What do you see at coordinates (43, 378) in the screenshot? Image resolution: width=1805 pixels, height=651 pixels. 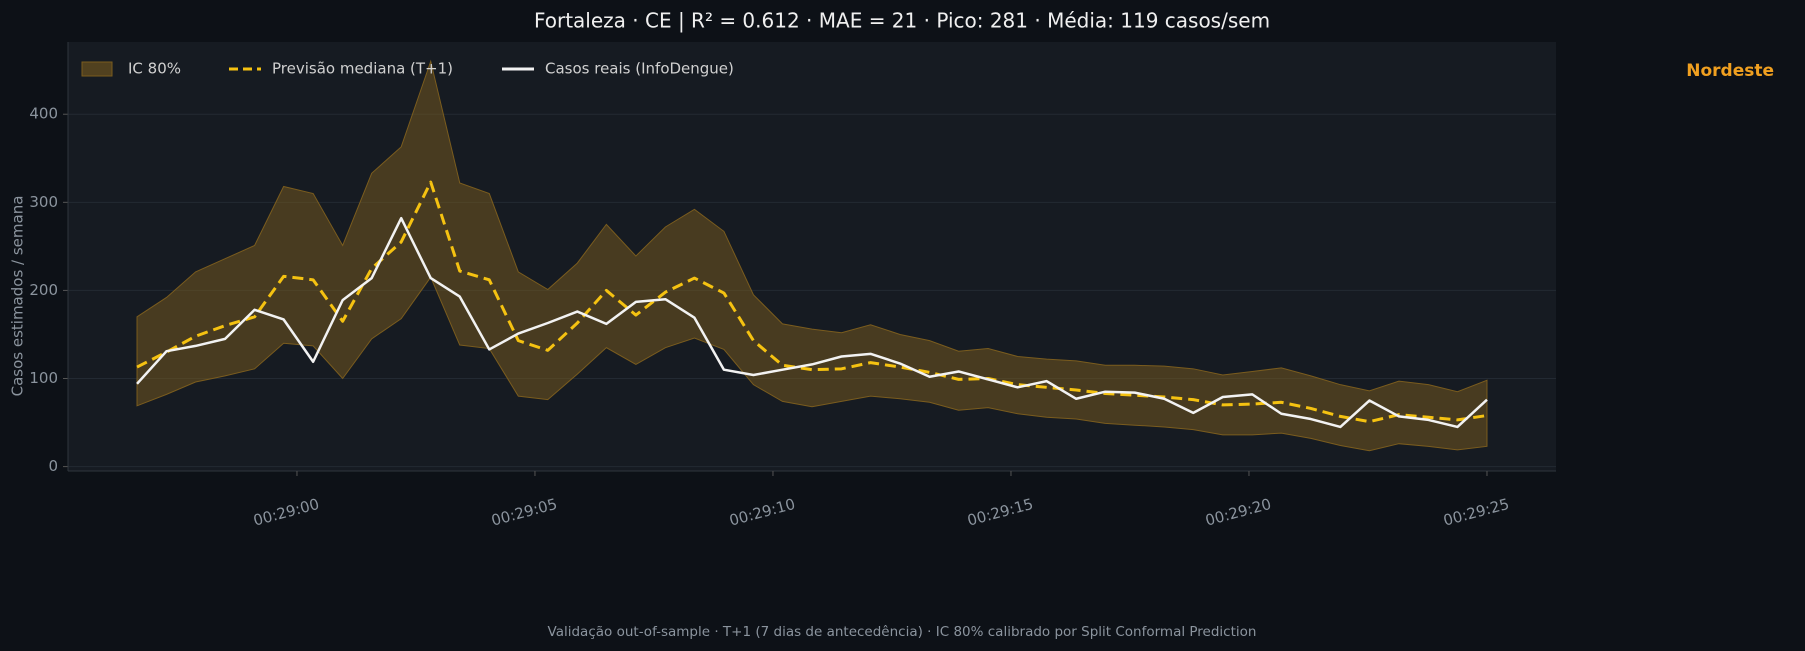 I see `y-tick-label: 100` at bounding box center [43, 378].